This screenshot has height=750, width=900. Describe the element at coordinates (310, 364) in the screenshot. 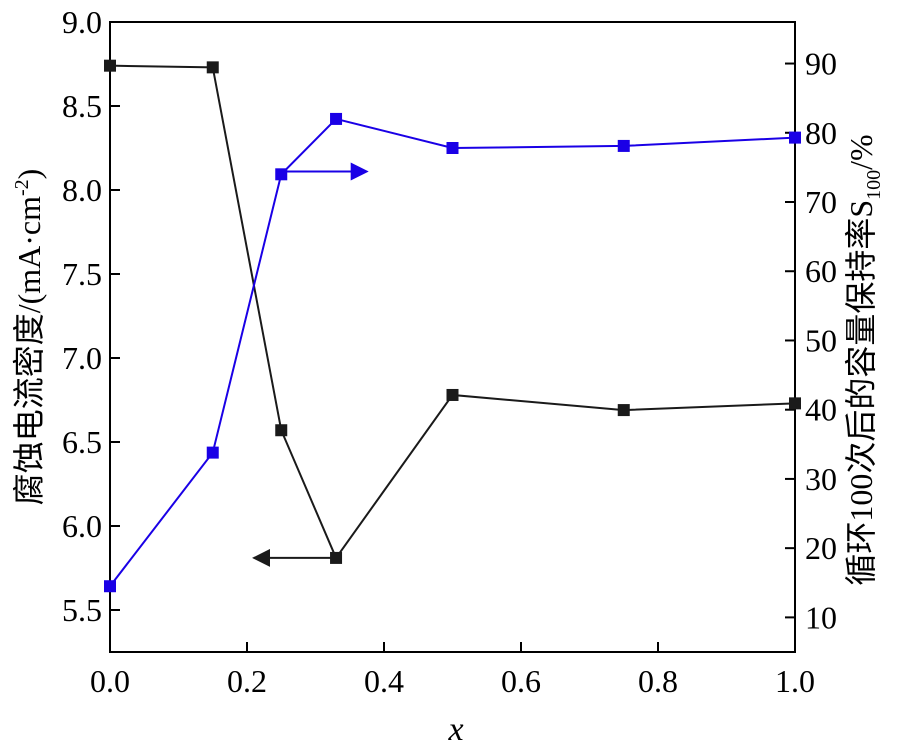

I see `annotation-layer` at that location.